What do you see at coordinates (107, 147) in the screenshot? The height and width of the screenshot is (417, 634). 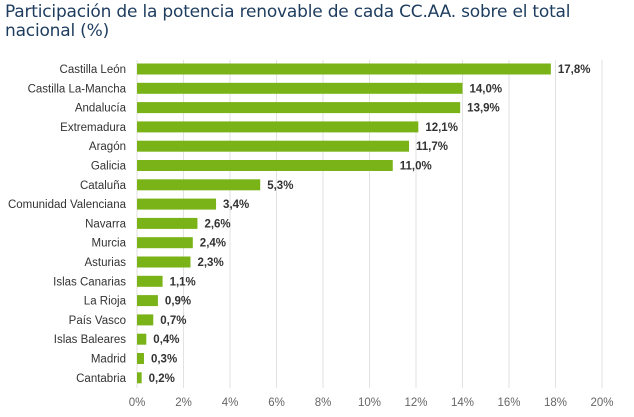 I see `category-label: Aragón` at bounding box center [107, 147].